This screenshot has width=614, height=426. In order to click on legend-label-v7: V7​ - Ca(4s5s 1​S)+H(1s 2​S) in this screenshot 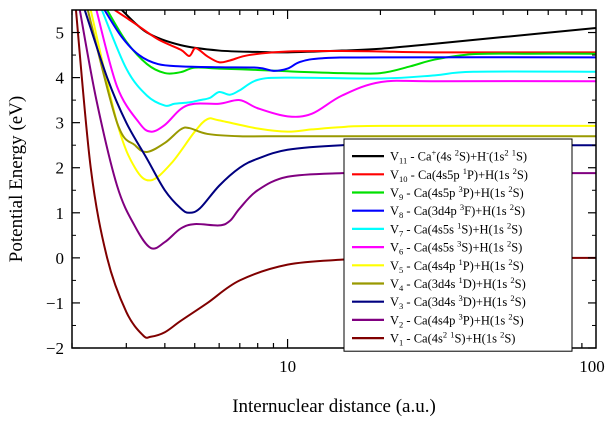, I will do `click(456, 229)`.